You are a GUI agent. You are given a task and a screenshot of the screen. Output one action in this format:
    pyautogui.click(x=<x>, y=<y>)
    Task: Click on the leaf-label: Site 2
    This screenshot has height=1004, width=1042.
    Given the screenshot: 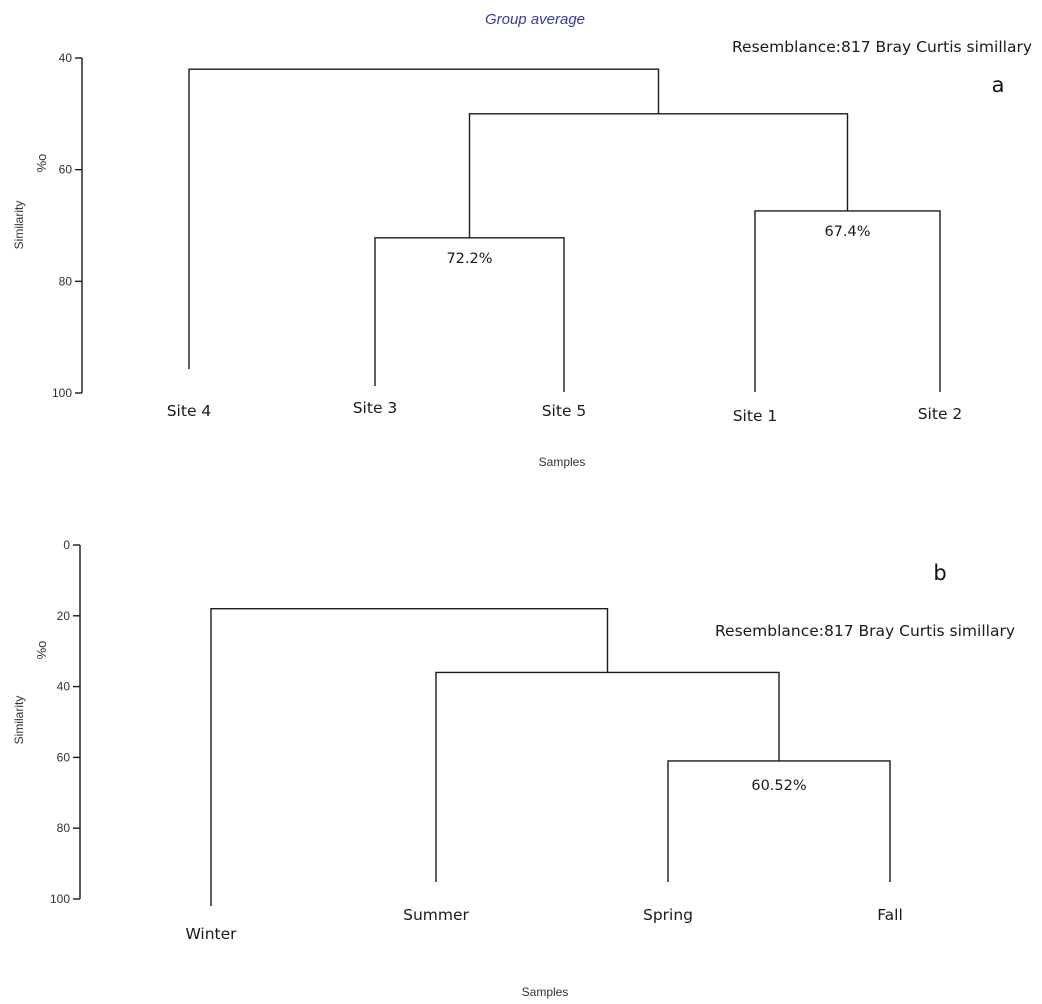 What is the action you would take?
    pyautogui.click(x=940, y=414)
    